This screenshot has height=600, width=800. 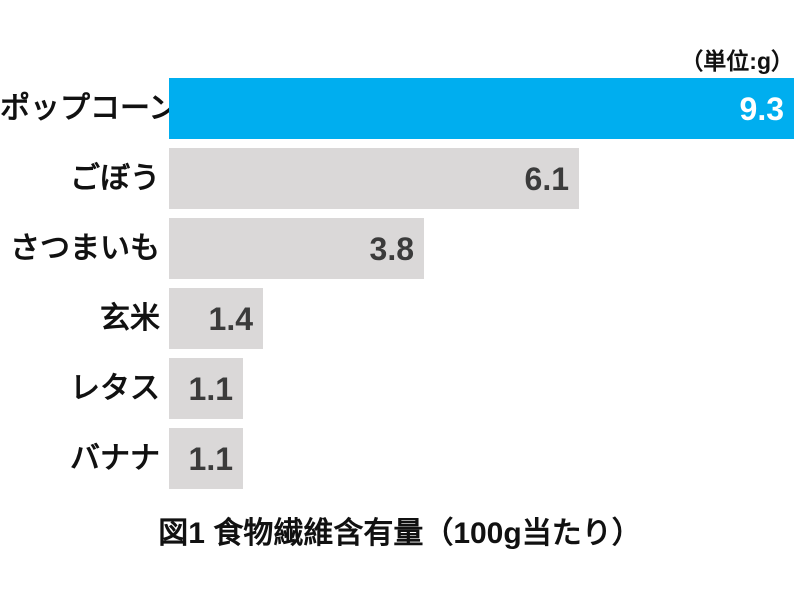 What do you see at coordinates (230, 318) in the screenshot?
I see `value-label: 1.4` at bounding box center [230, 318].